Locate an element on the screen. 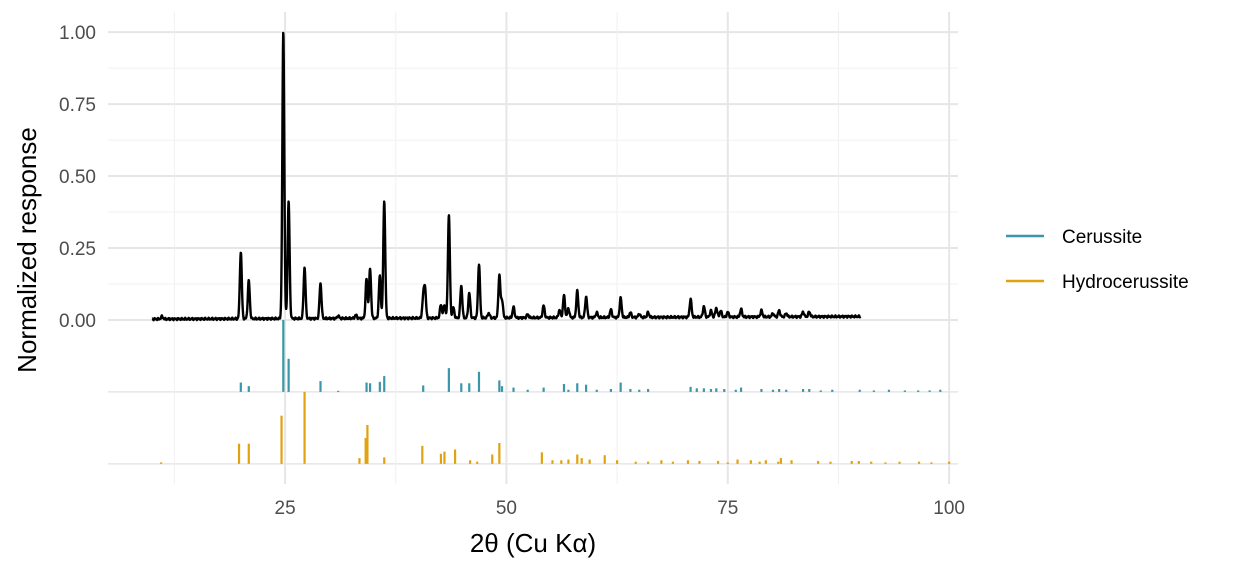  x-tick-label: 100 is located at coordinates (949, 508).